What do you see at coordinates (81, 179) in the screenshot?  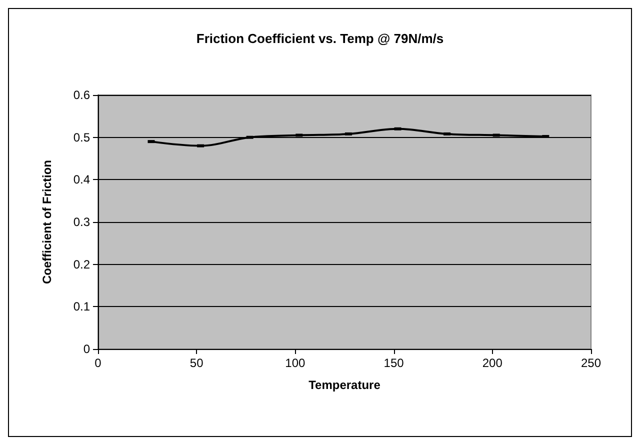 I see `y-tick-label: 0.4` at bounding box center [81, 179].